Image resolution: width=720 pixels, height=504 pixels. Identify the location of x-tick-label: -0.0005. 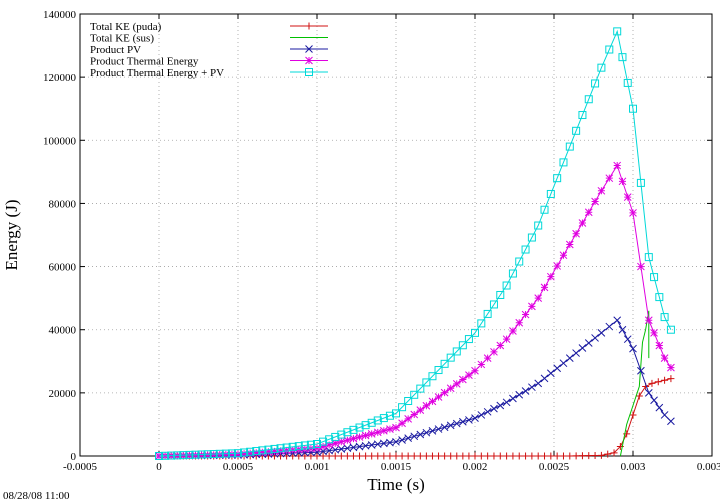
(80, 467).